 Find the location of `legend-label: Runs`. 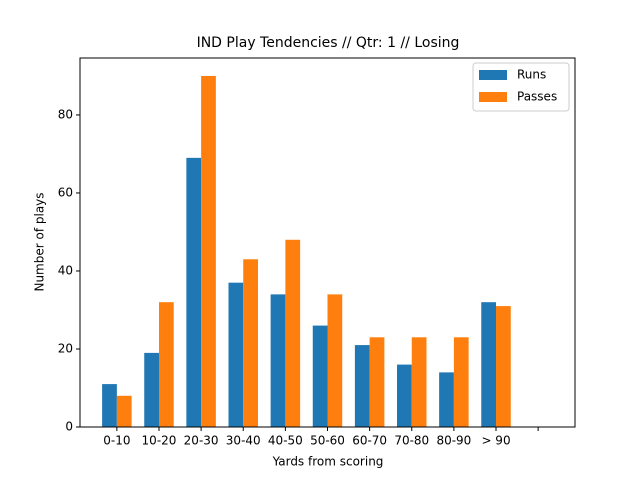

legend-label: Runs is located at coordinates (531, 75).